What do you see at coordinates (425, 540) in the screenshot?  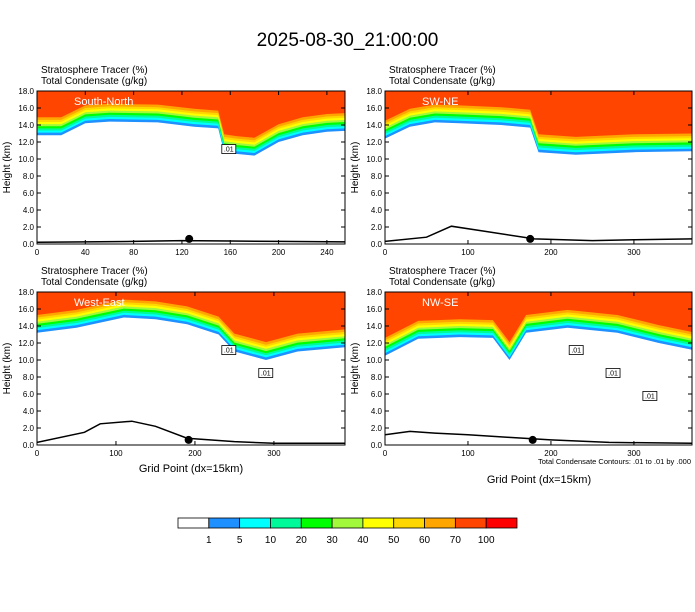 I see `colorbar-label: 60` at bounding box center [425, 540].